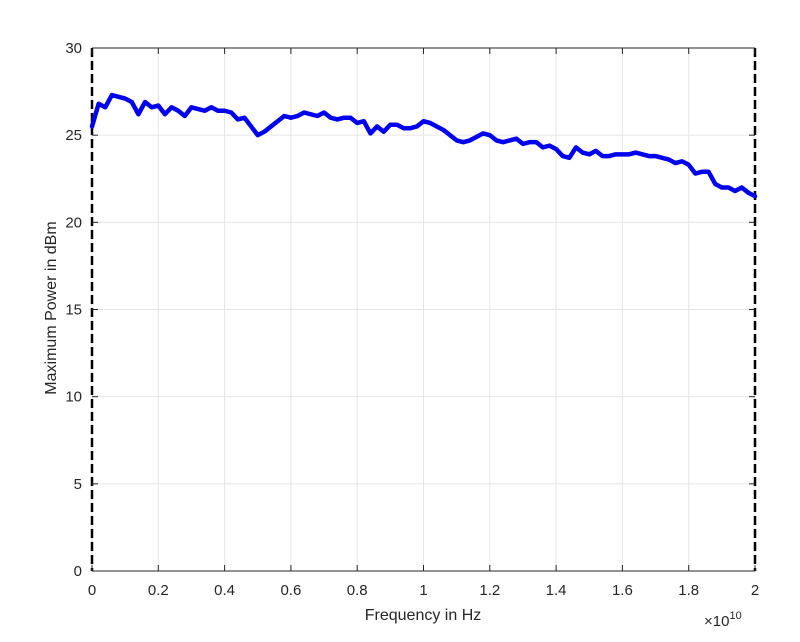 This screenshot has height=642, width=800. I want to click on y-tick-label: 10, so click(73, 397).